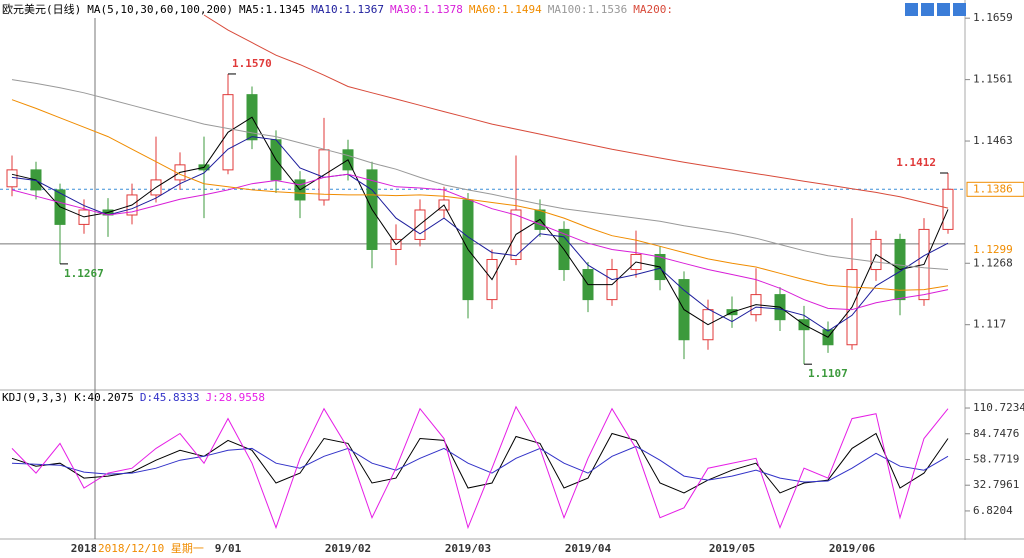 The image size is (1024, 558). I want to click on header-item: MA60:1.1494, so click(505, 9).